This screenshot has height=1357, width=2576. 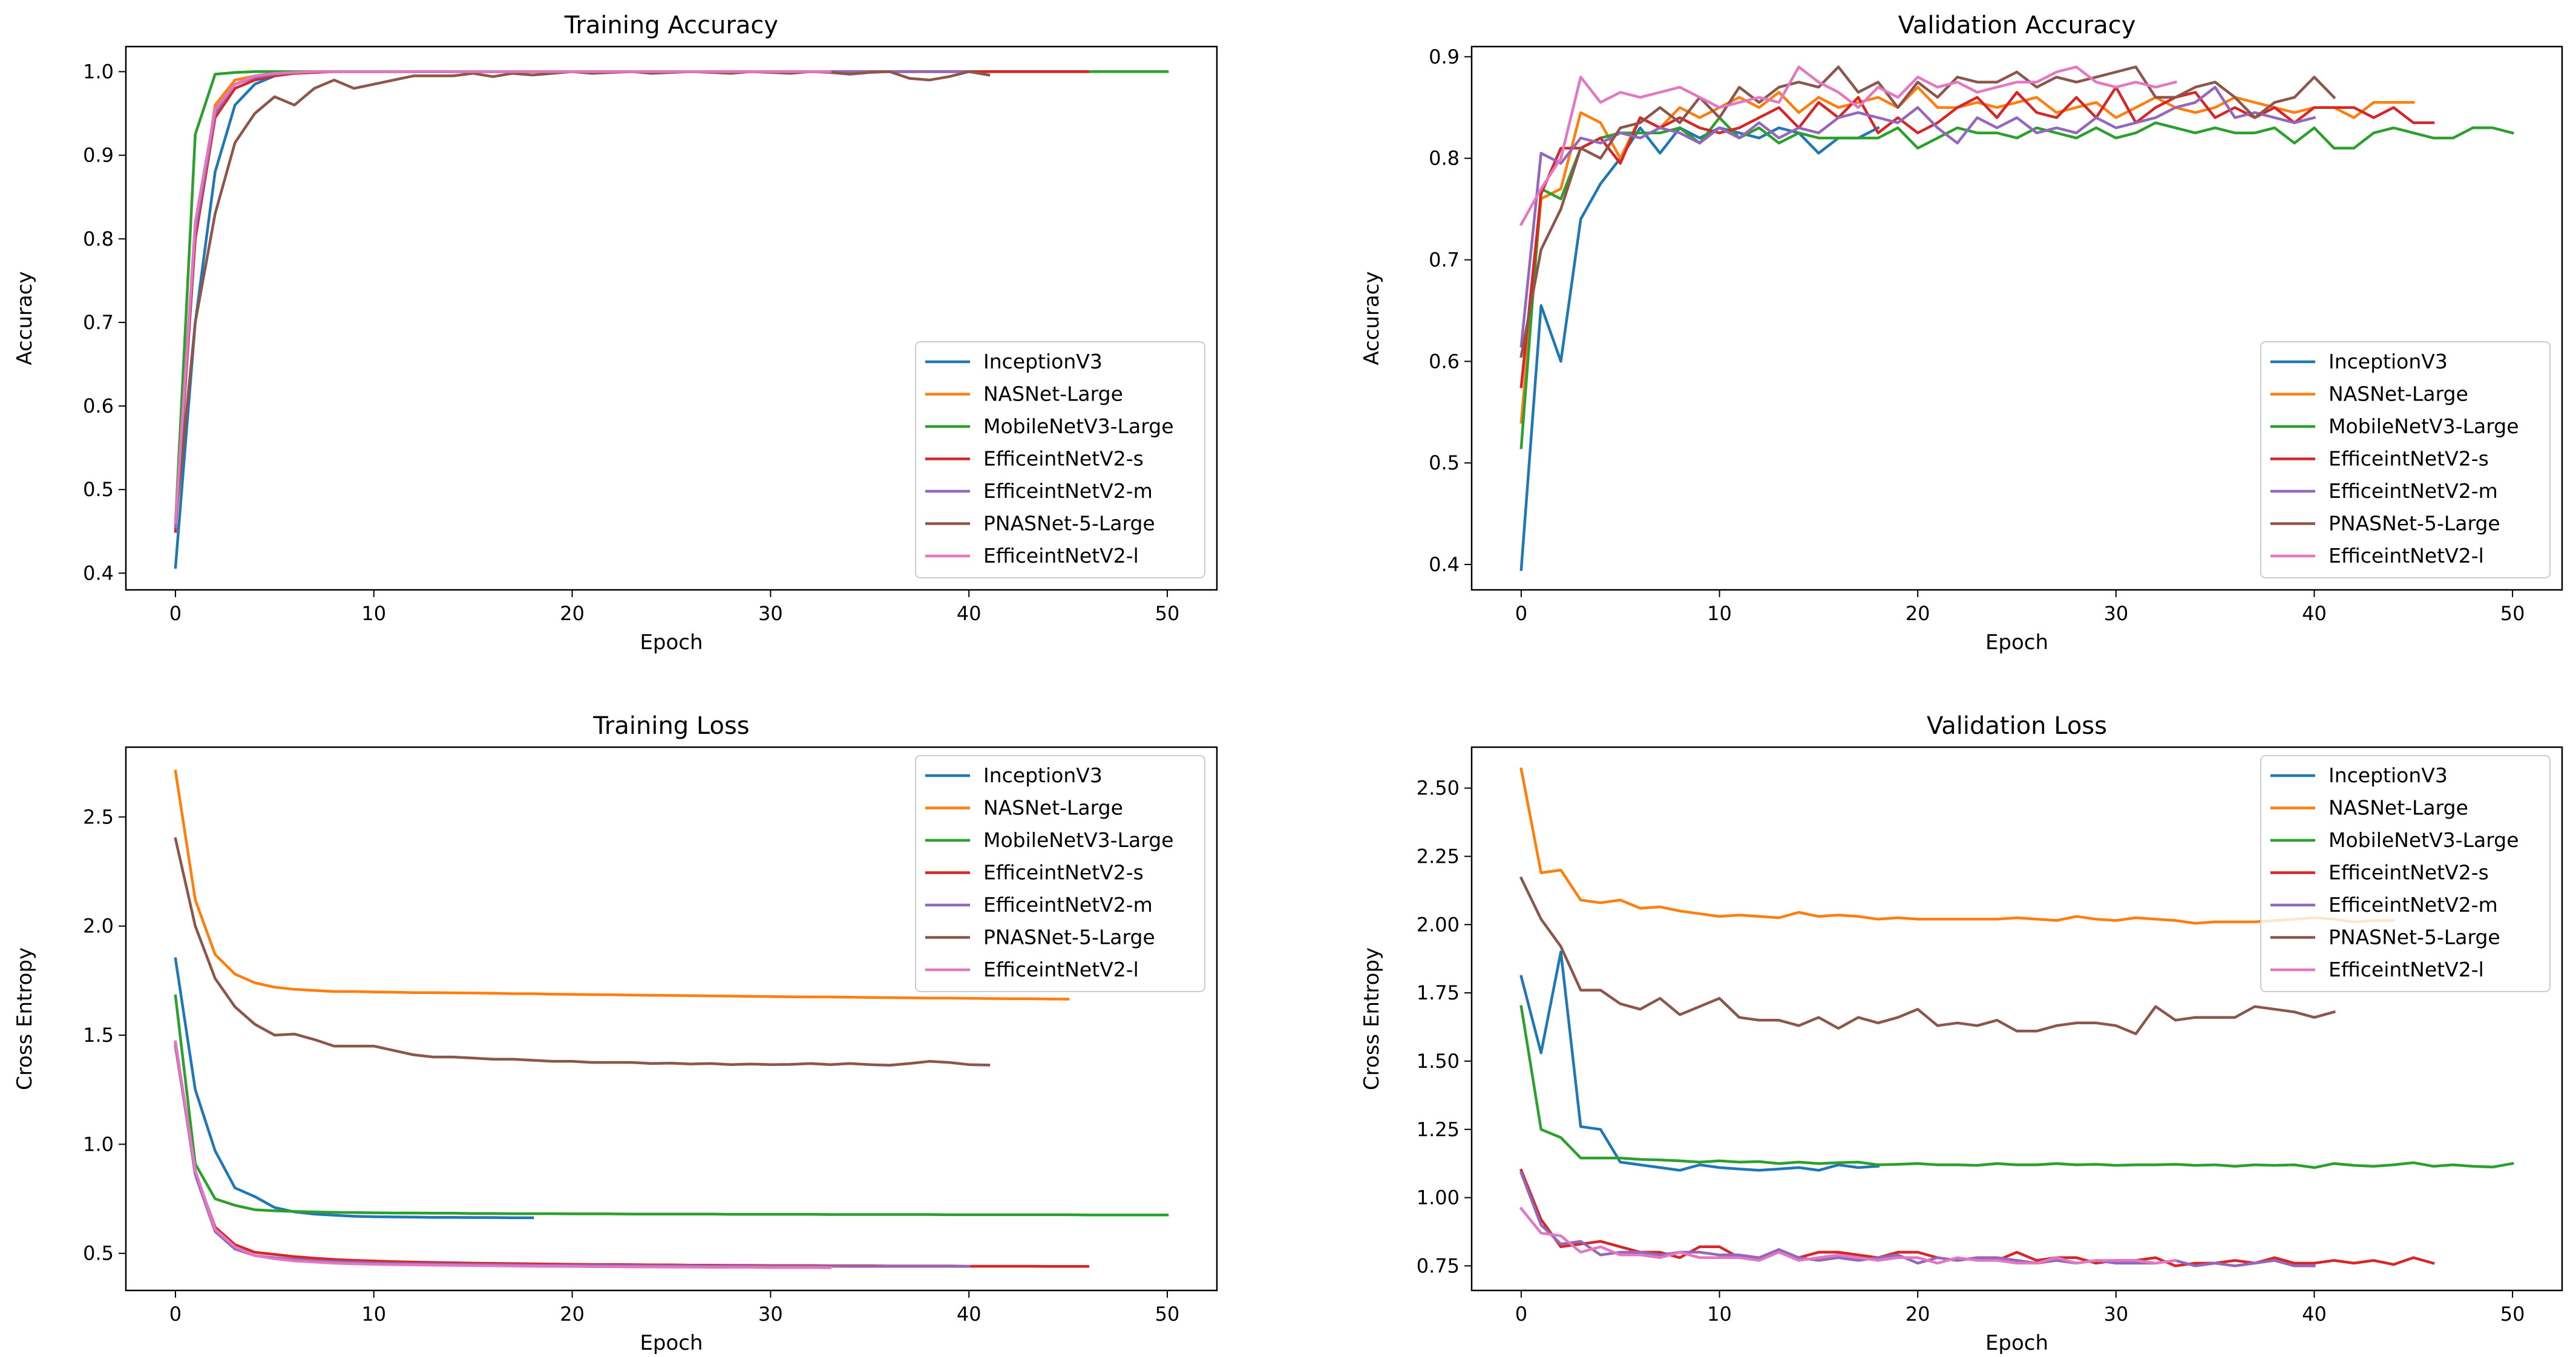 What do you see at coordinates (572, 613) in the screenshot?
I see `x-tick-label: 20` at bounding box center [572, 613].